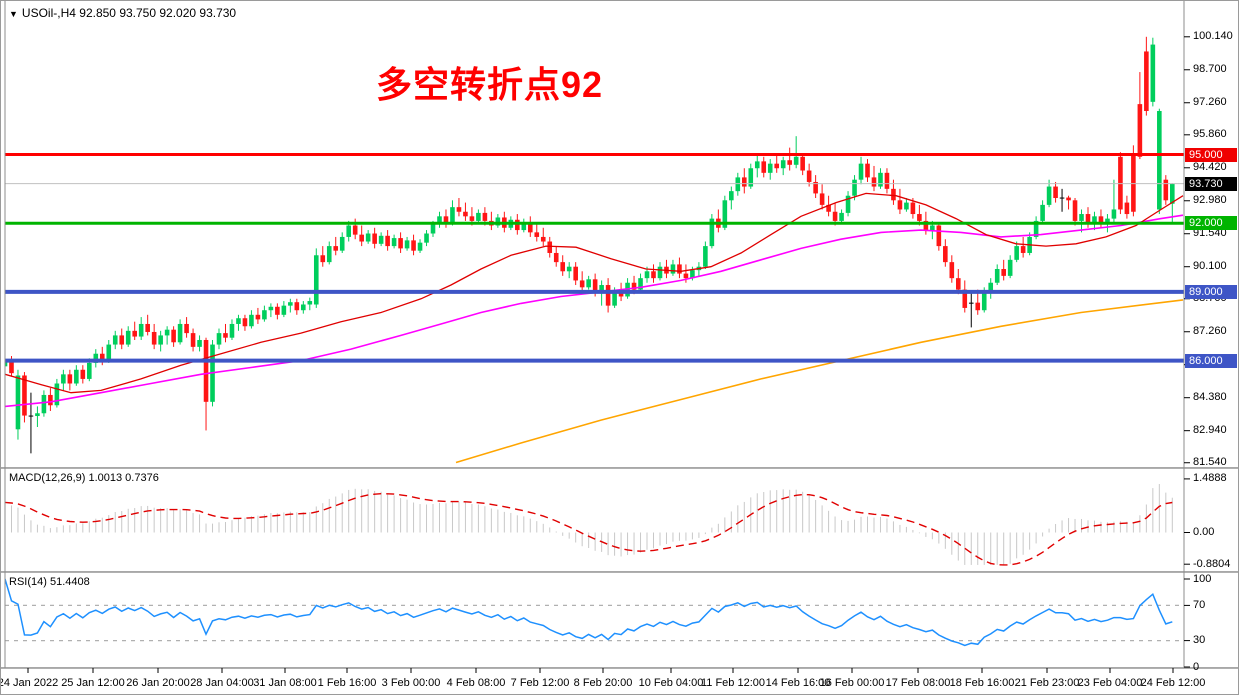 The height and width of the screenshot is (695, 1239). I want to click on chart-text-annotation: 多空转折点92, so click(490, 84).